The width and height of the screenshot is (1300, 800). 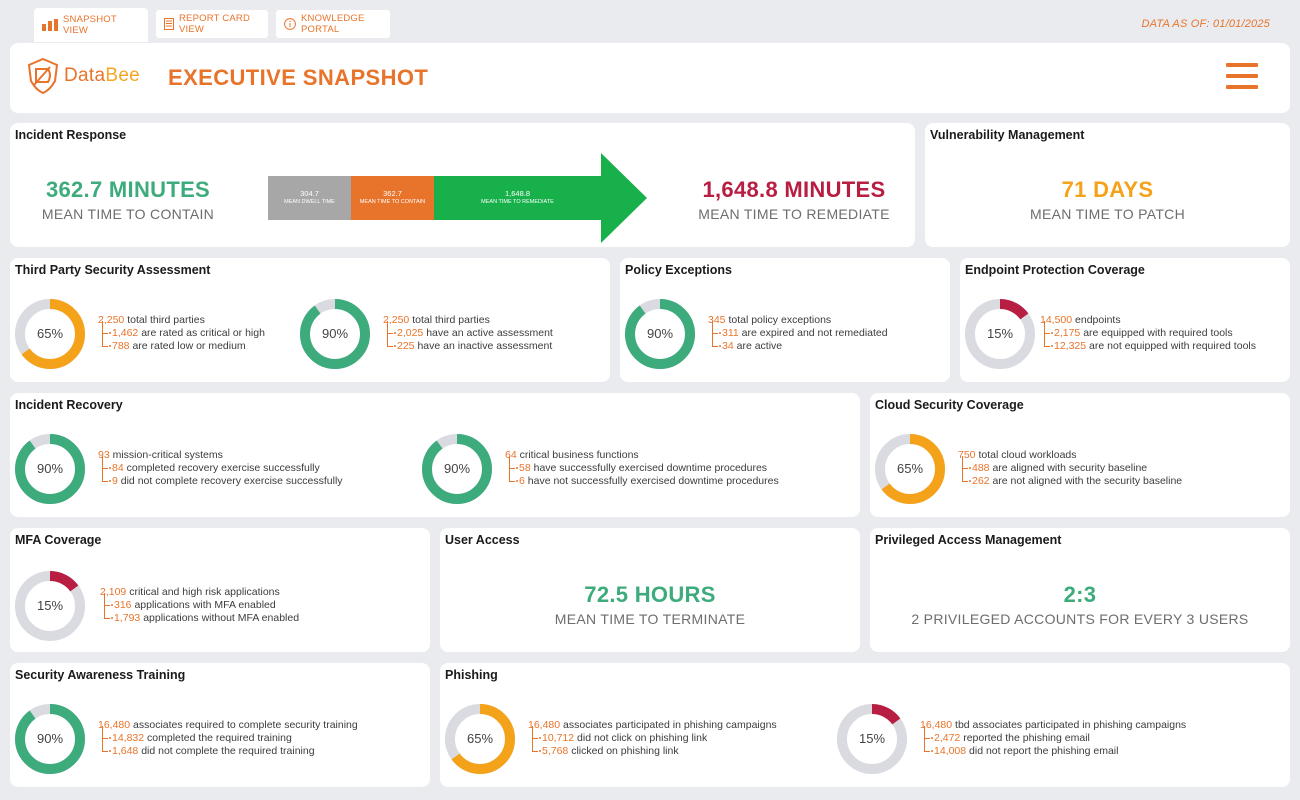 I want to click on stat-number: 316, so click(x=123, y=605).